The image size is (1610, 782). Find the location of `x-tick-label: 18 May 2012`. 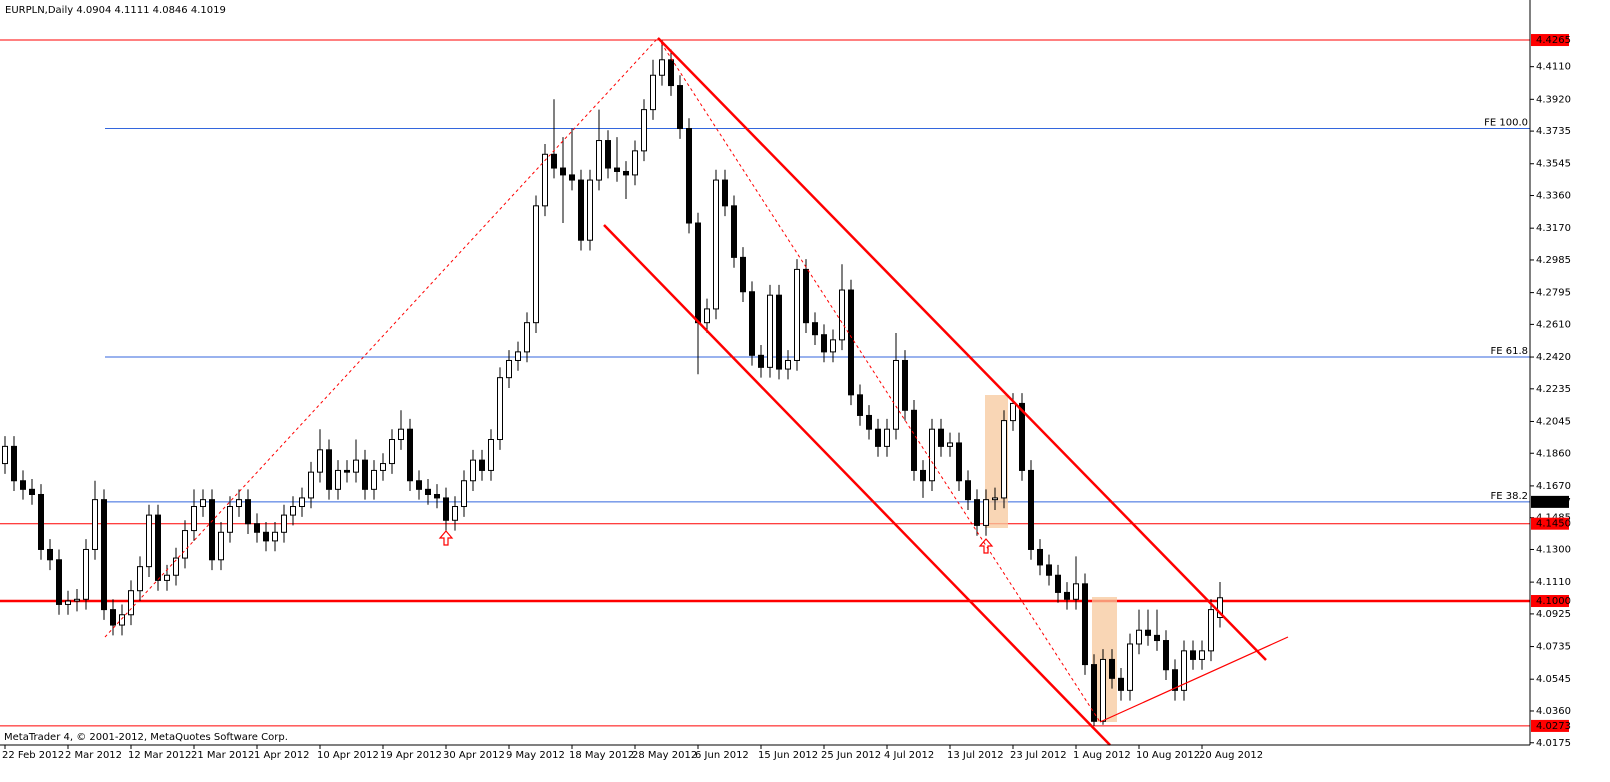

x-tick-label: 18 May 2012 is located at coordinates (601, 755).